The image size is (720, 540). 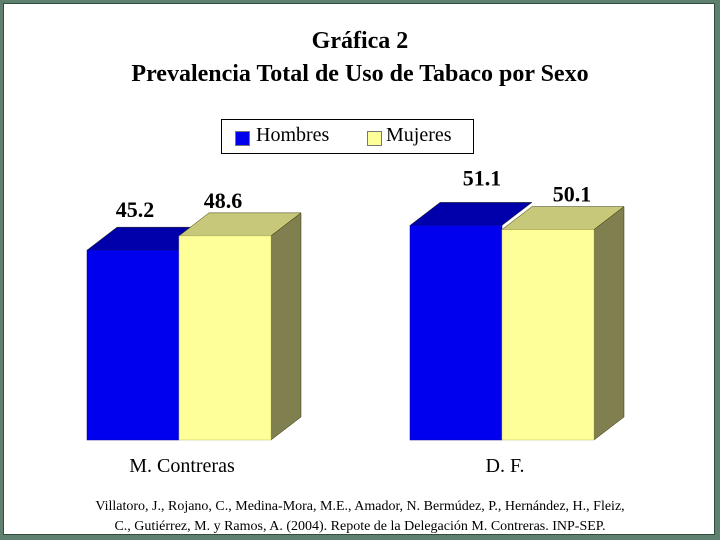 What do you see at coordinates (360, 41) in the screenshot?
I see `chart-title: Gráfica 2` at bounding box center [360, 41].